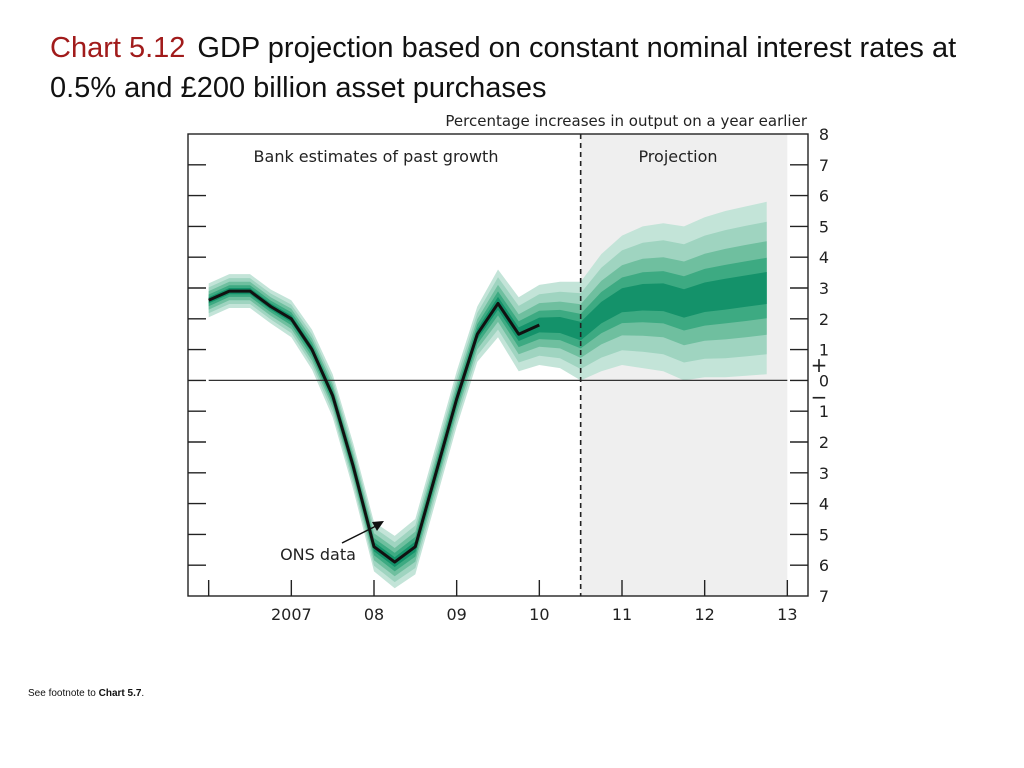  I want to click on x-tick-labels: 2007 08 09 10 11 12 13, so click(534, 614).